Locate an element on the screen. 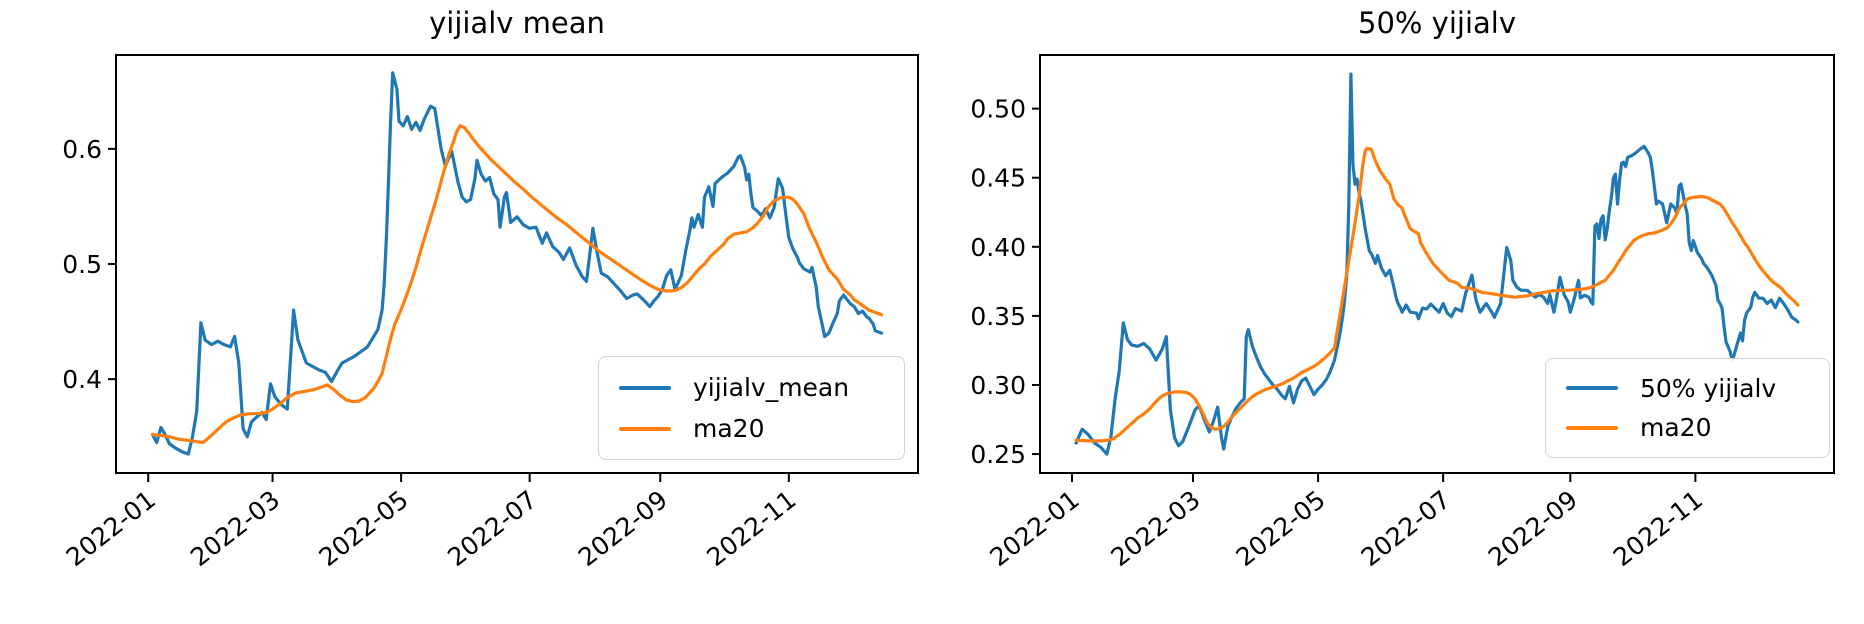 Image resolution: width=1864 pixels, height=624 pixels. x-tick-label: 2022-11 is located at coordinates (1658, 528).